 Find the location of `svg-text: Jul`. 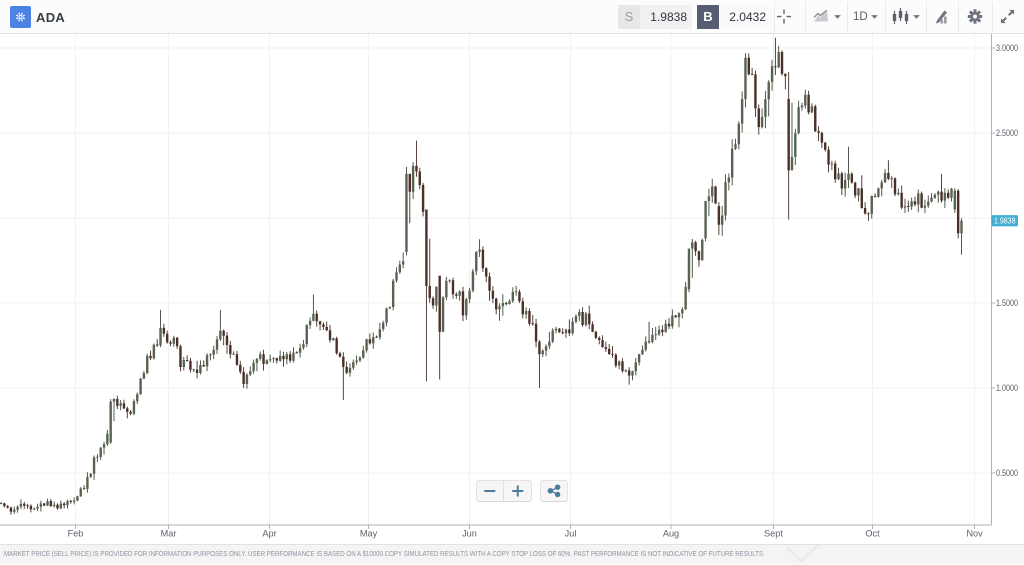

svg-text: Jul is located at coordinates (571, 534).